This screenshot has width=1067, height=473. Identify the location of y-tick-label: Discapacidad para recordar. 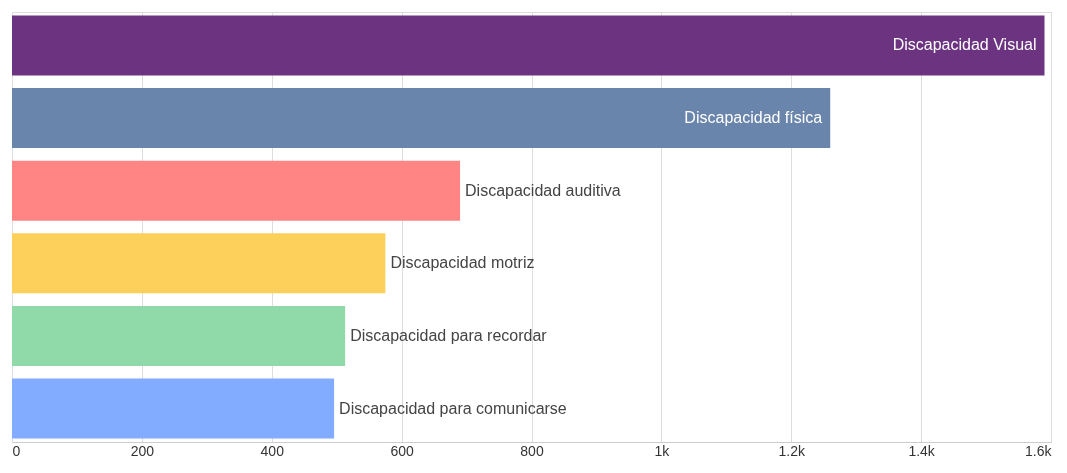
(449, 335).